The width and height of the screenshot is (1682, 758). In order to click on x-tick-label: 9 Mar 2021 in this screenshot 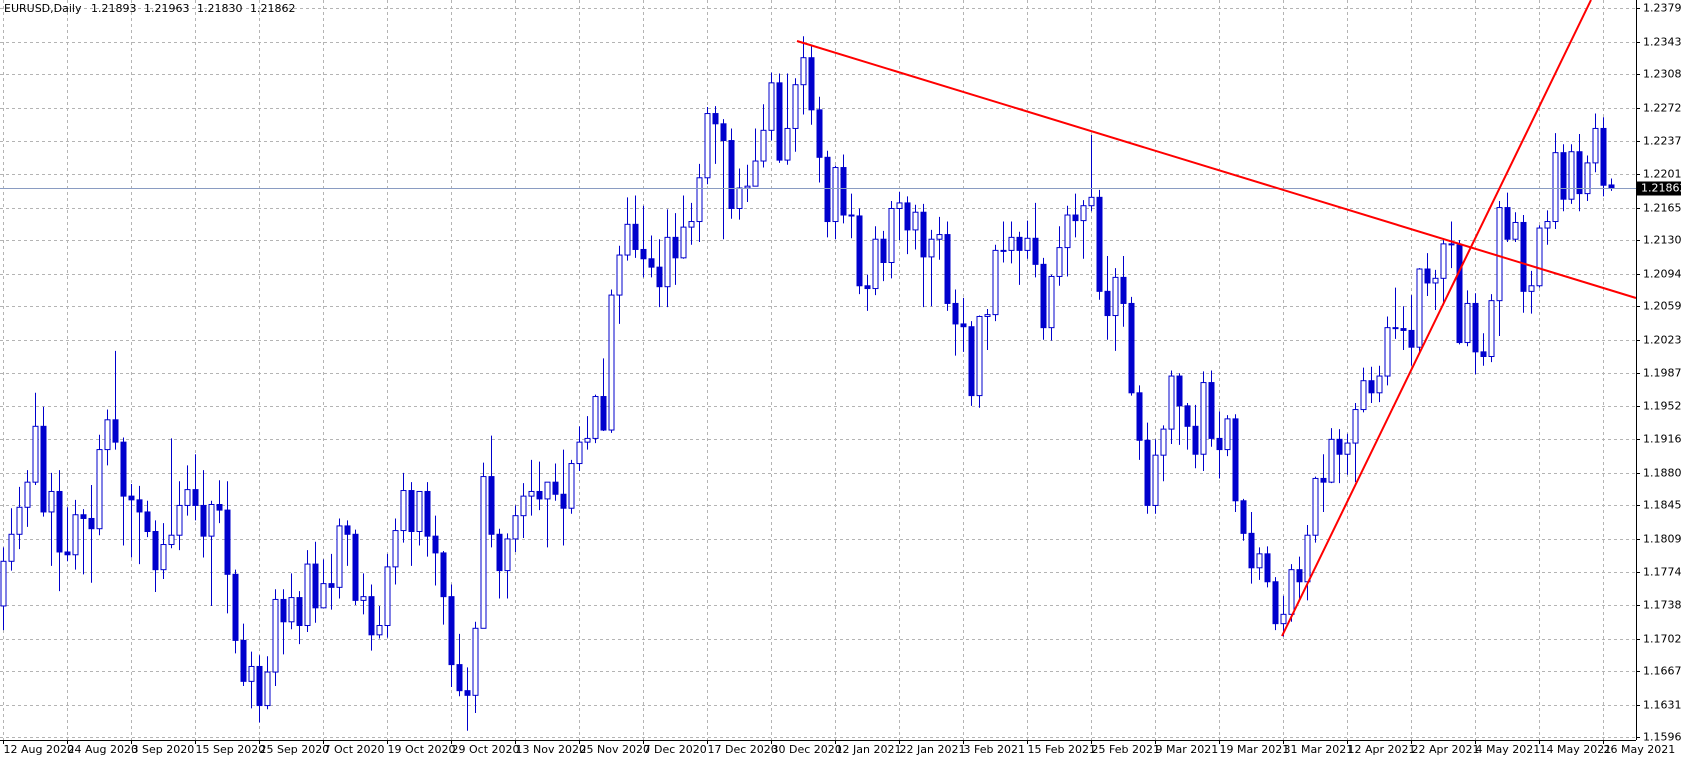, I will do `click(1187, 749)`.